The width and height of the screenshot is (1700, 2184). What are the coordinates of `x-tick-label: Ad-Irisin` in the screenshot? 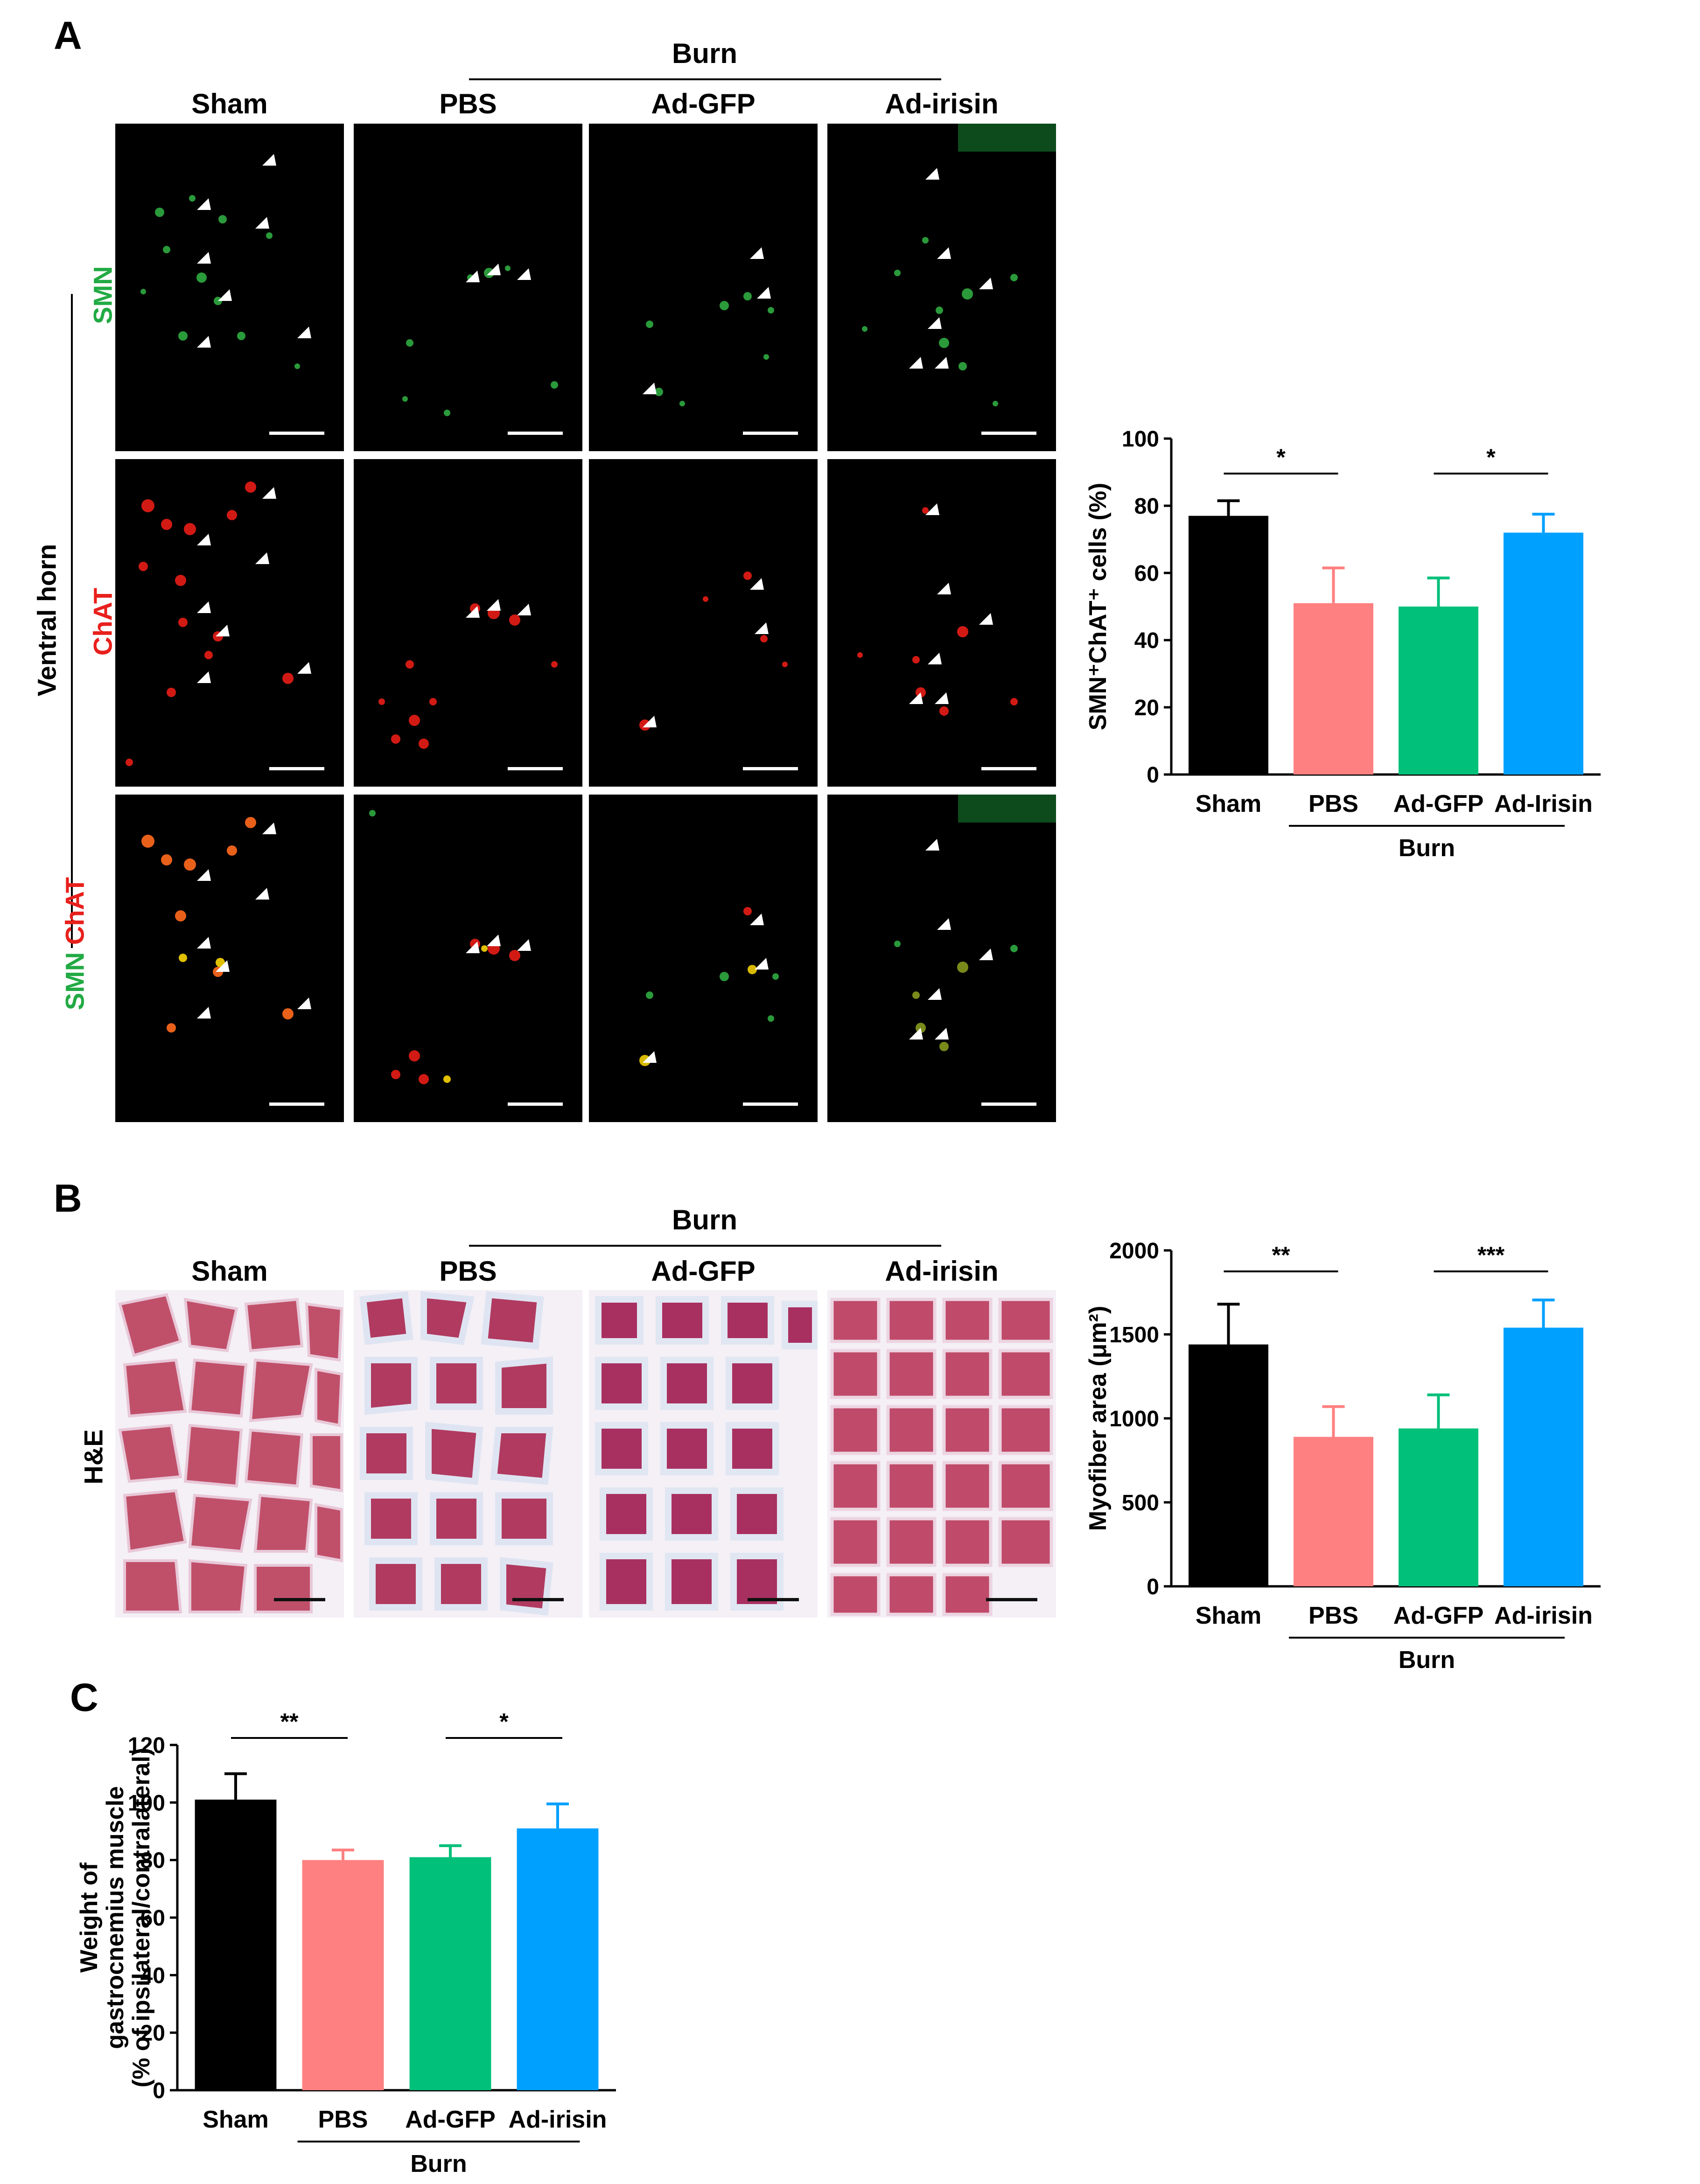 It's located at (1543, 803).